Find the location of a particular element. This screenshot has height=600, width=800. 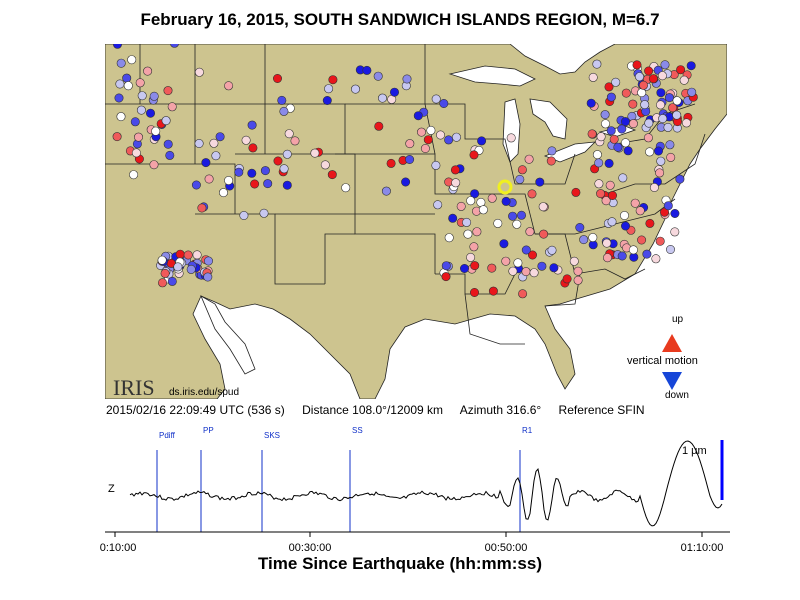

time-ticks: 00:10:00 00:30:00 00:50:00 01:10:00 is located at coordinates (409, 543).